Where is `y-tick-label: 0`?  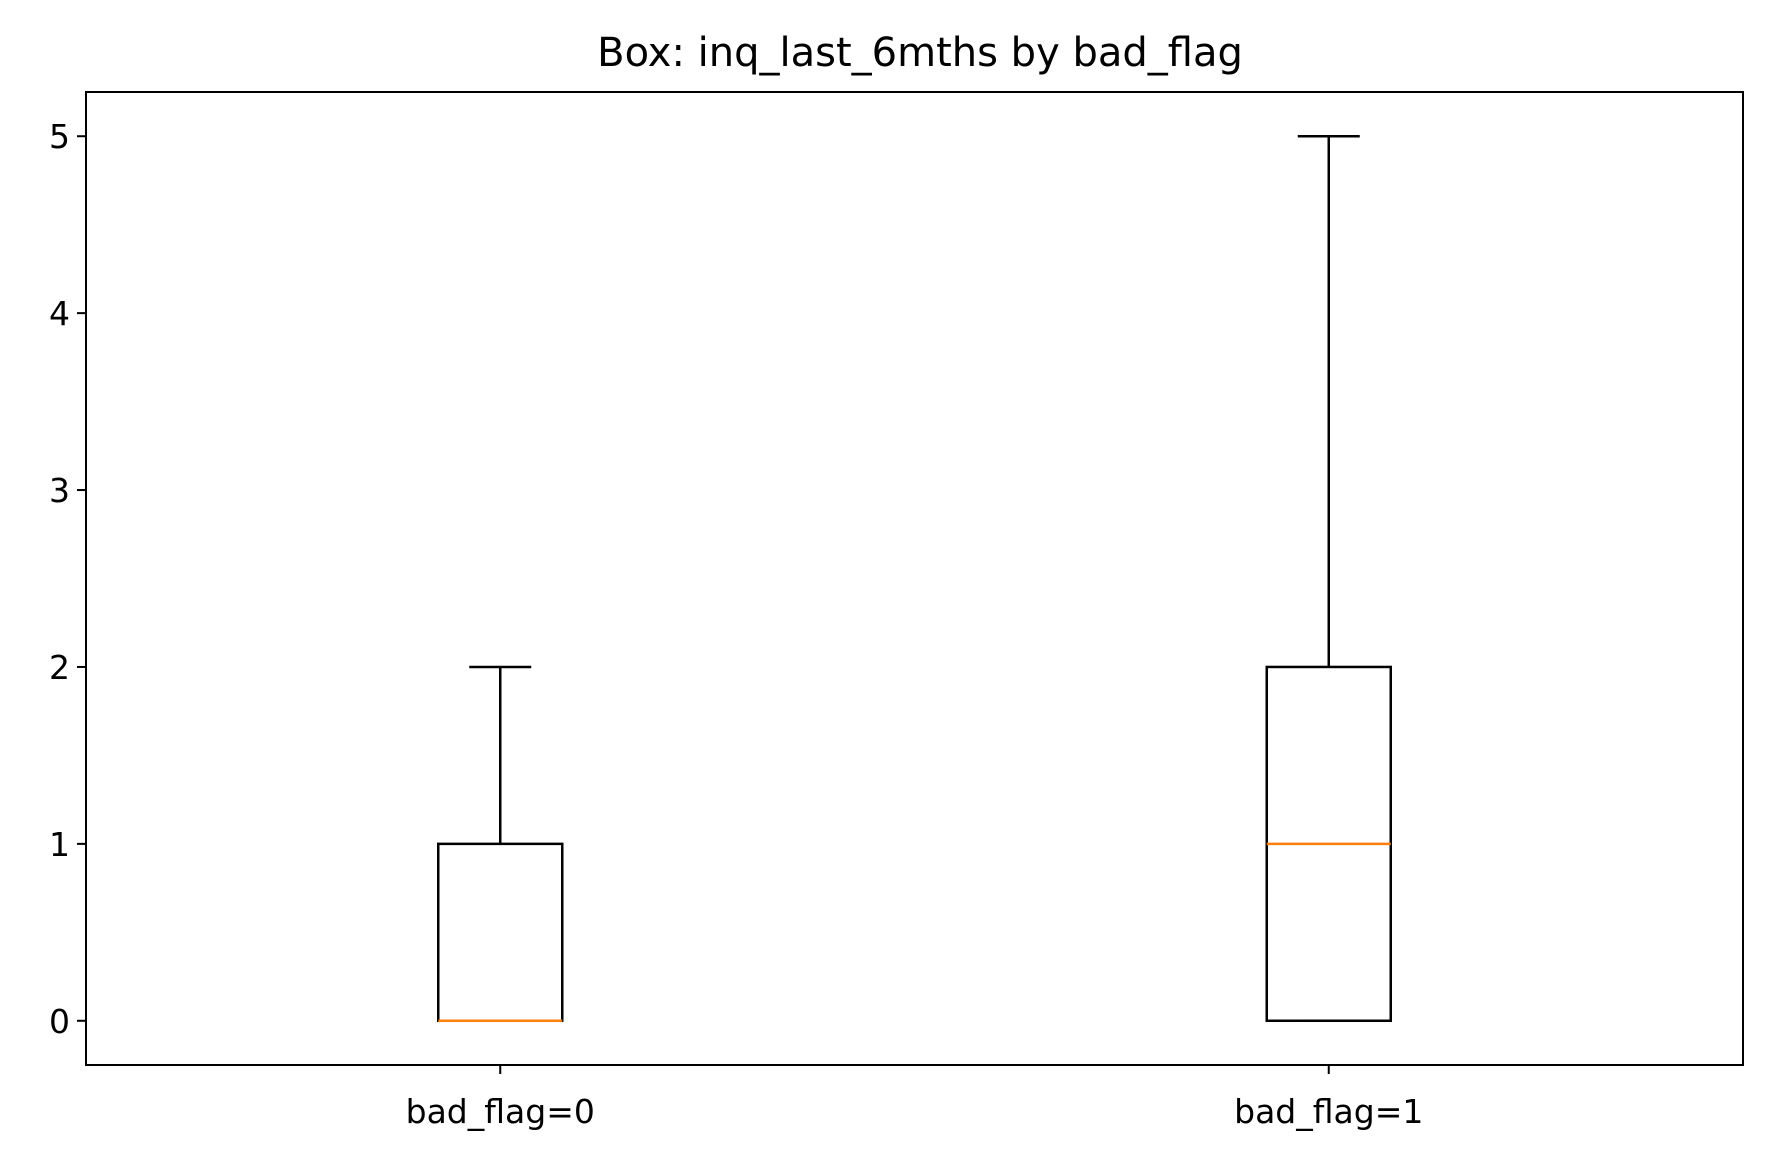
y-tick-label: 0 is located at coordinates (59, 1021).